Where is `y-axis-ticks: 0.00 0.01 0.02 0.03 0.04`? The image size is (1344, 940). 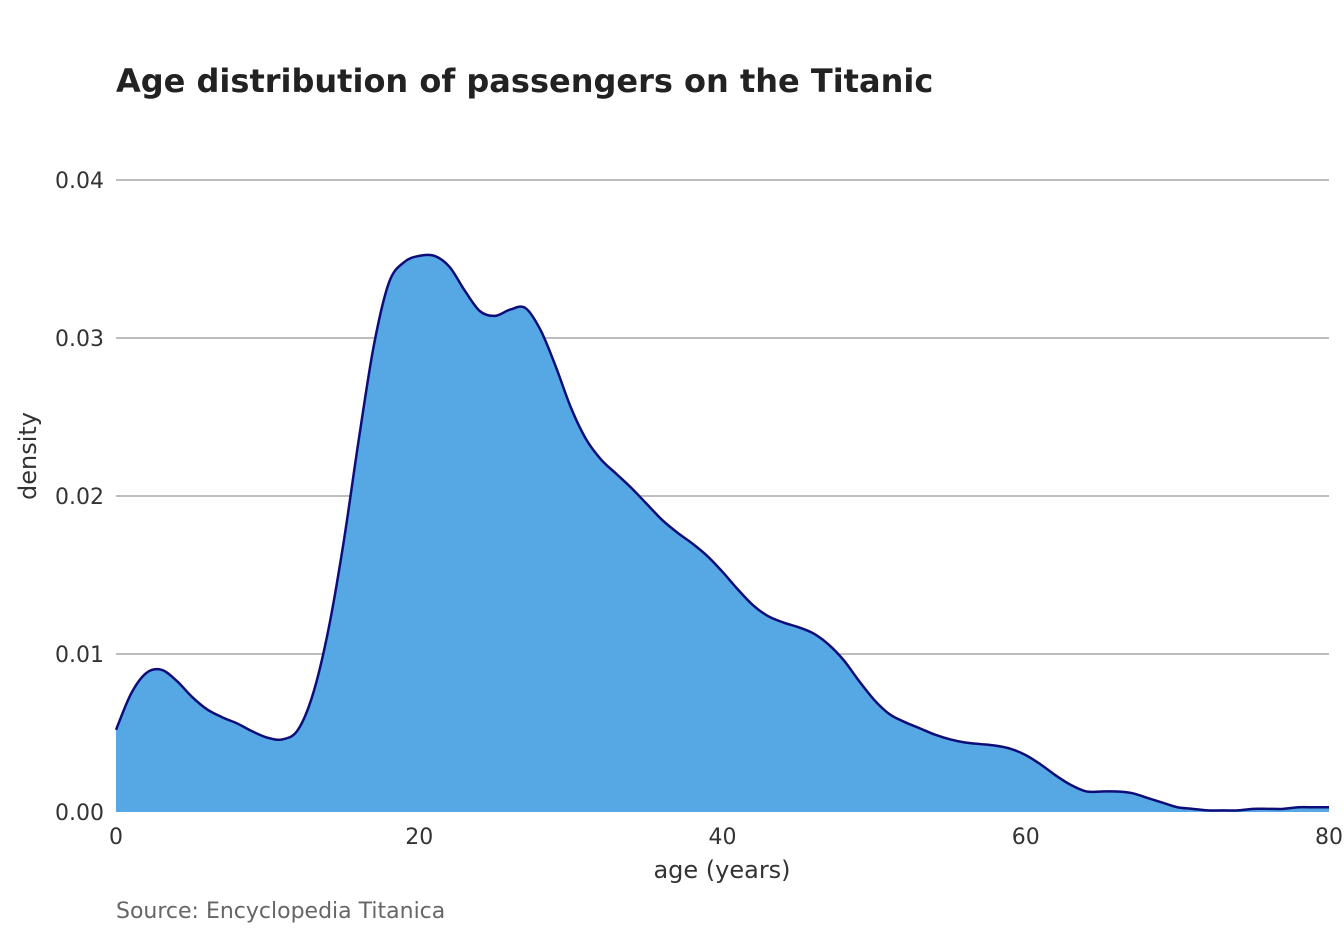 y-axis-ticks: 0.00 0.01 0.02 0.03 0.04 is located at coordinates (79, 497).